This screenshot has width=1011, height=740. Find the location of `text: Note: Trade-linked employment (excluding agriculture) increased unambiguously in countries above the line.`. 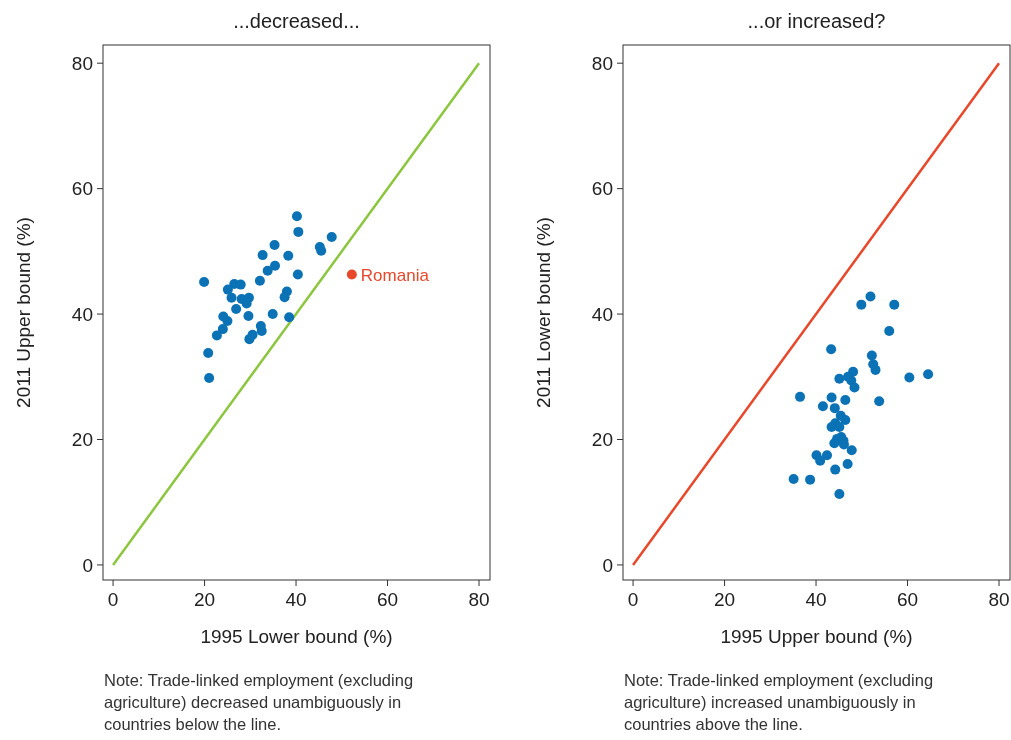

text: Note: Trade-linked employment (excluding agriculture) increased unambiguously in countries above the line. is located at coordinates (779, 702).